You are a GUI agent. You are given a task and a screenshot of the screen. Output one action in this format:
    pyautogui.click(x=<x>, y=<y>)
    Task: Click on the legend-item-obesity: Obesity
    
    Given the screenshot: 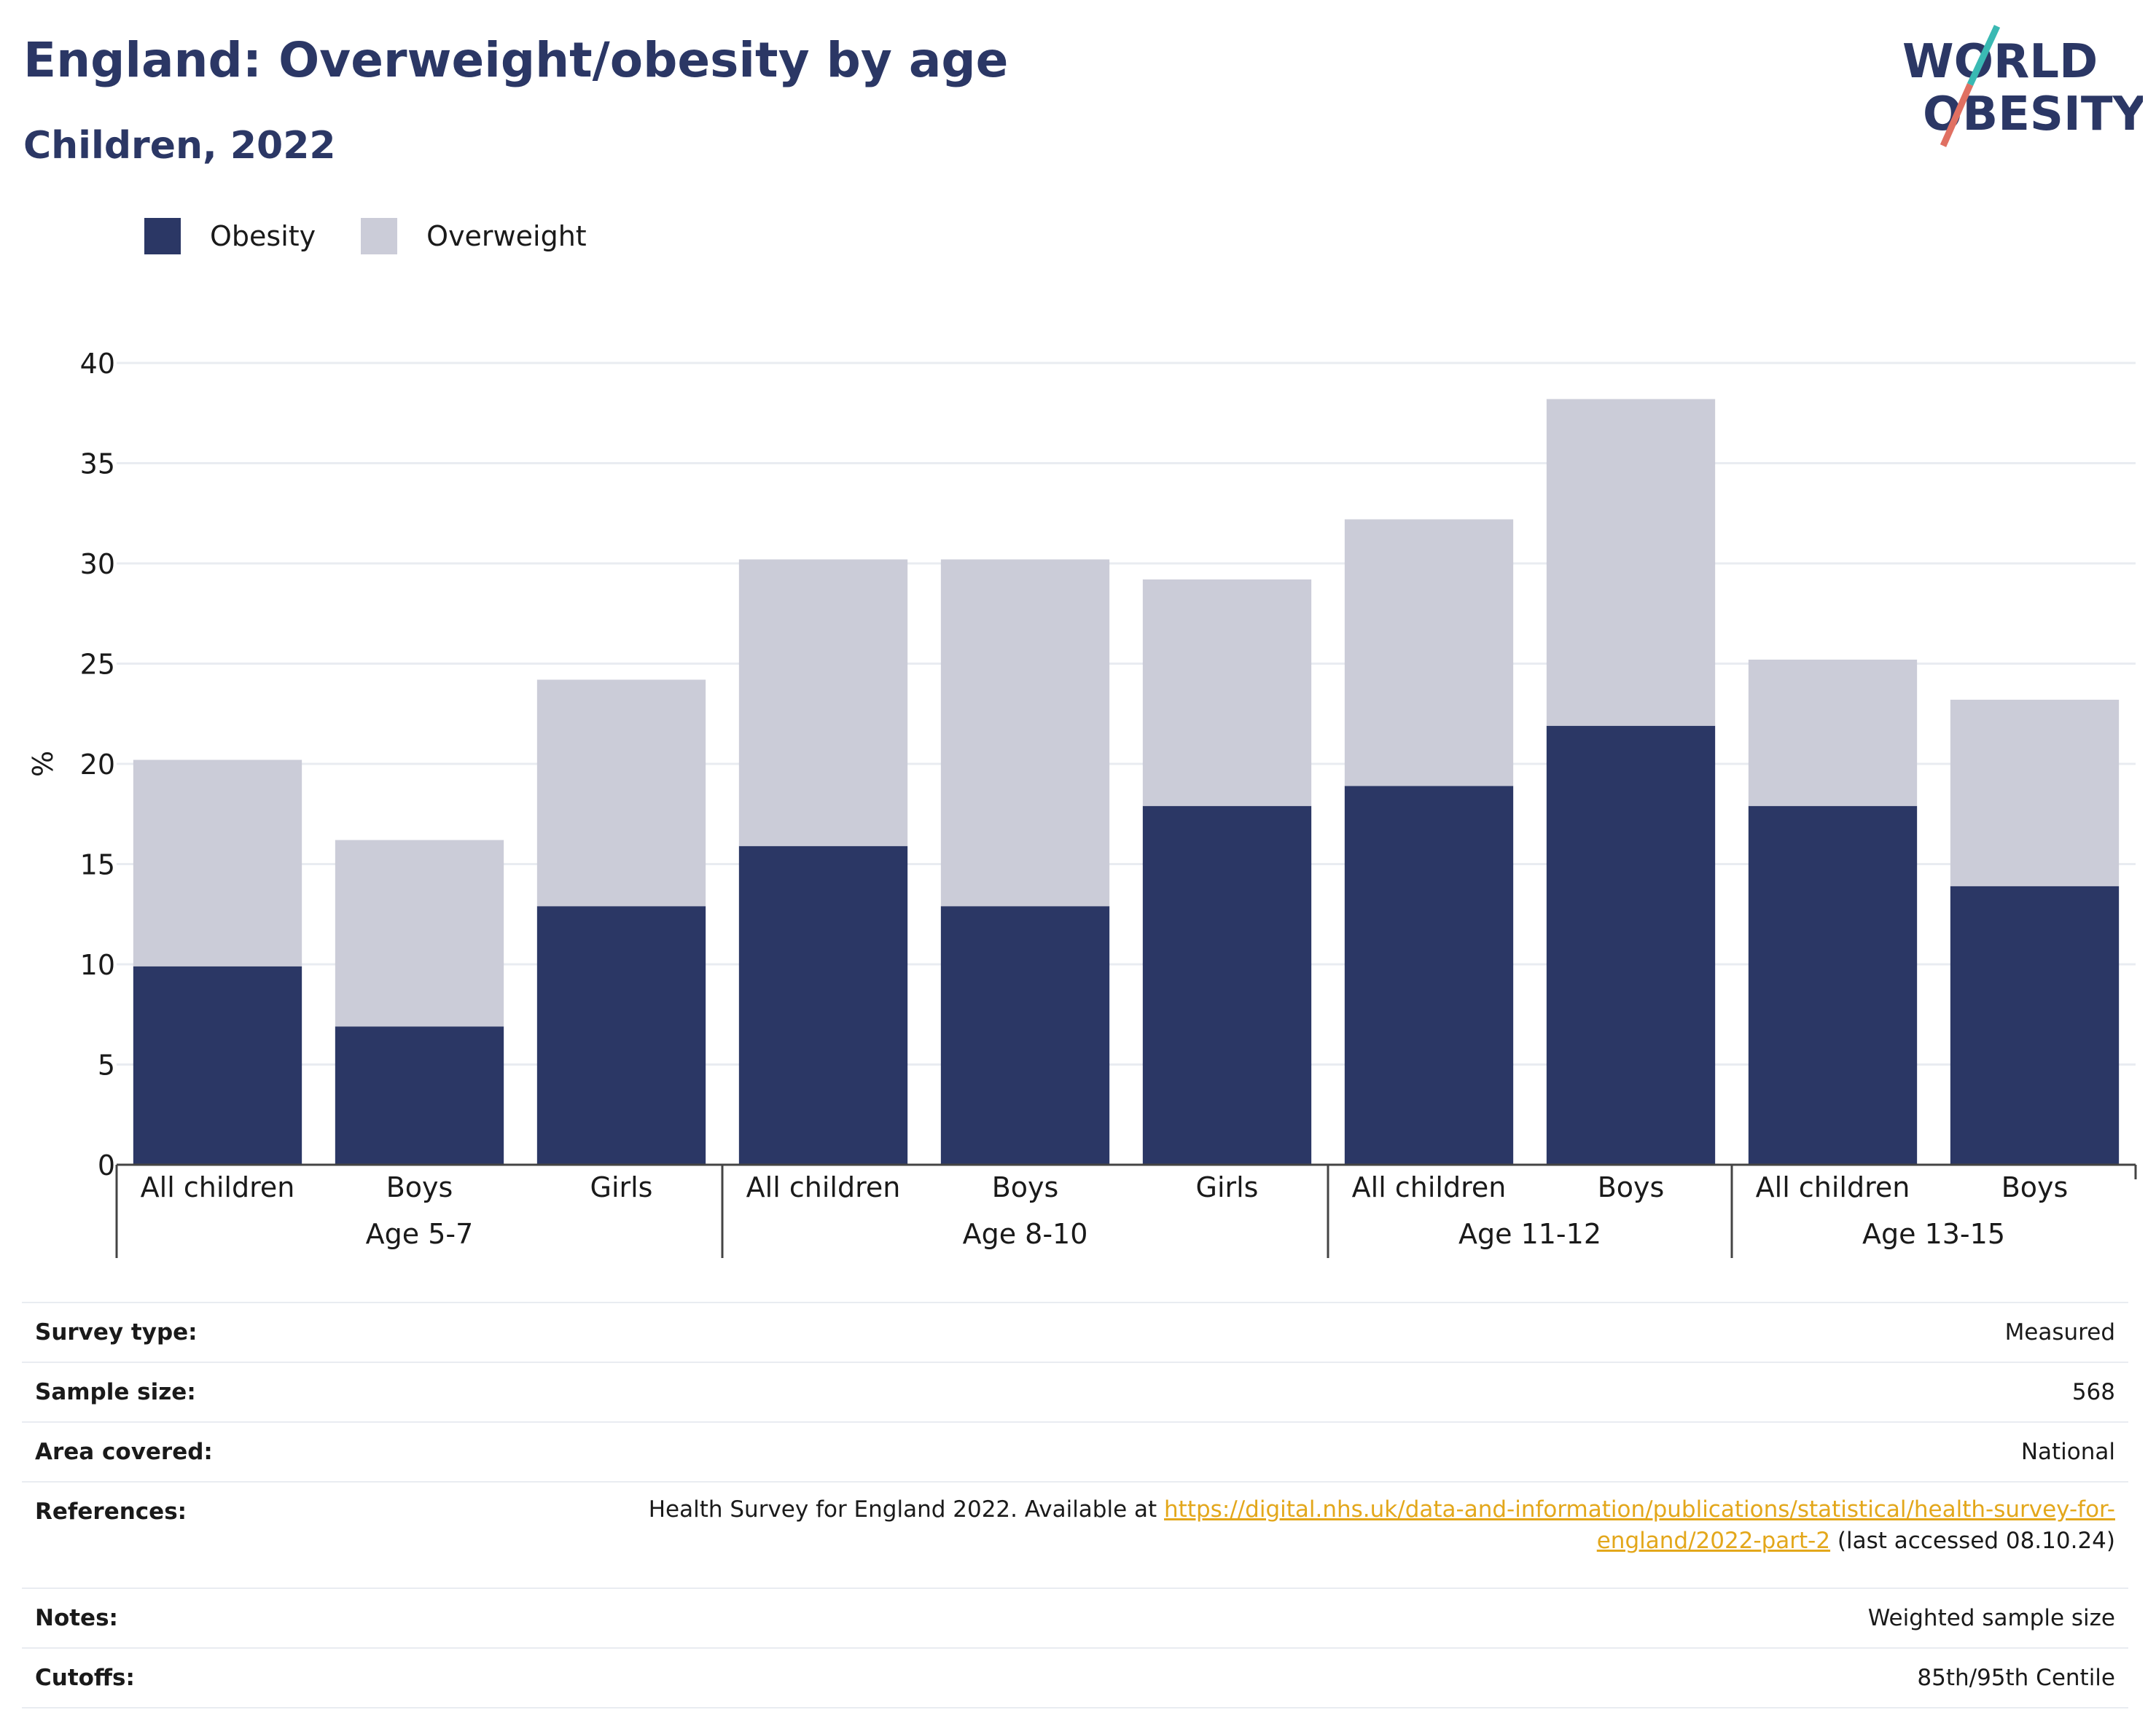 What is the action you would take?
    pyautogui.click(x=230, y=236)
    